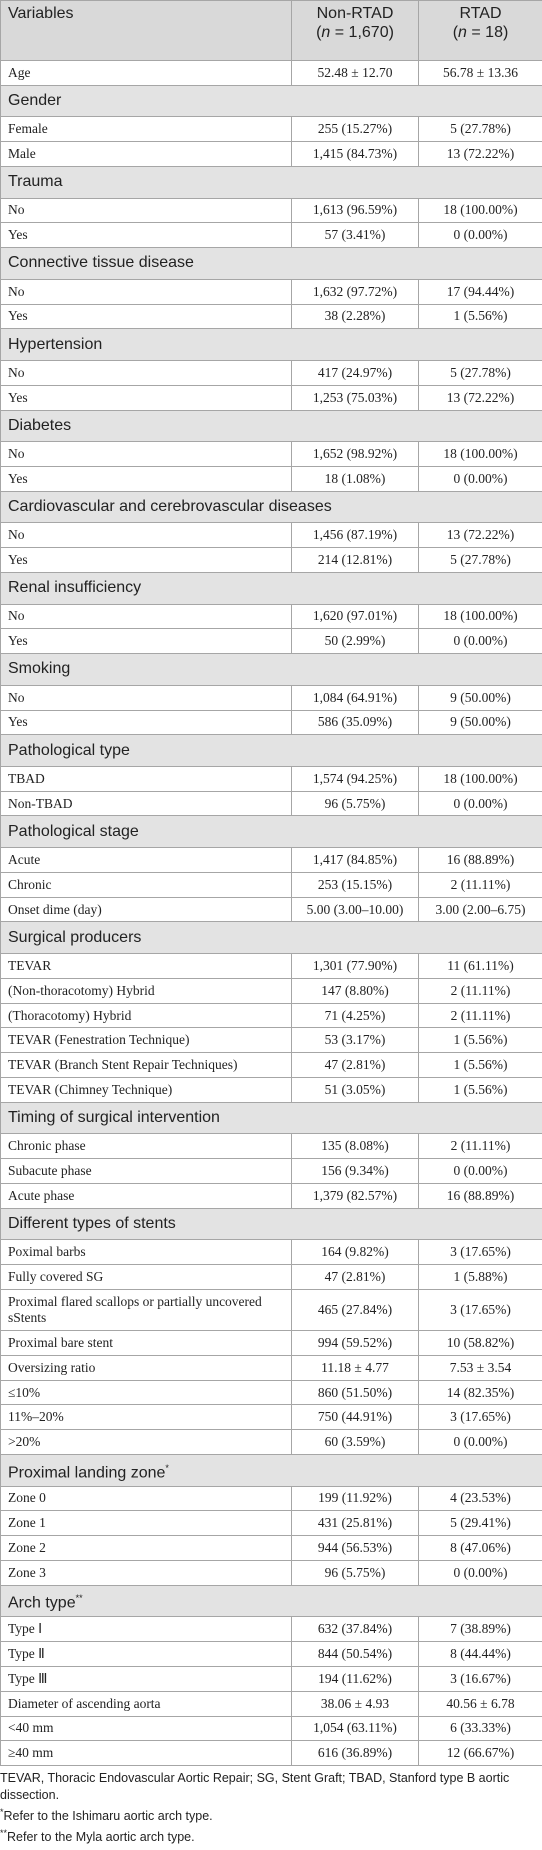 Image resolution: width=542 pixels, height=1850 pixels. Describe the element at coordinates (271, 1548) in the screenshot. I see `data-row: Zone 2 944 (56.53%) 8 (47.06%)` at that location.